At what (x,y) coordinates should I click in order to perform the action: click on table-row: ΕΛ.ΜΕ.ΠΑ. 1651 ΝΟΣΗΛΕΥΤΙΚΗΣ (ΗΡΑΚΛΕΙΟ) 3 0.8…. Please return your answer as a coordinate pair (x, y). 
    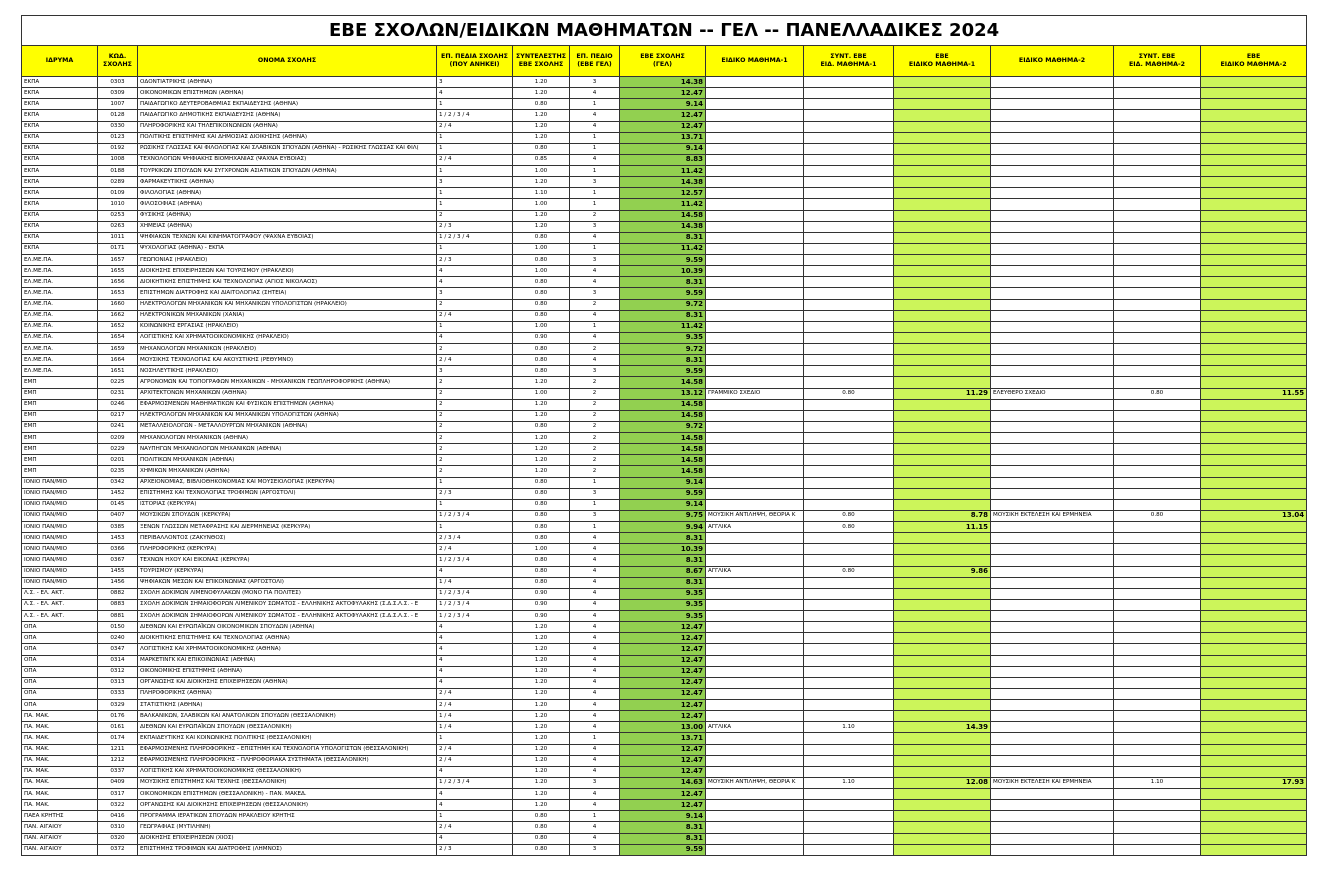
    Looking at the image, I should click on (664, 371).